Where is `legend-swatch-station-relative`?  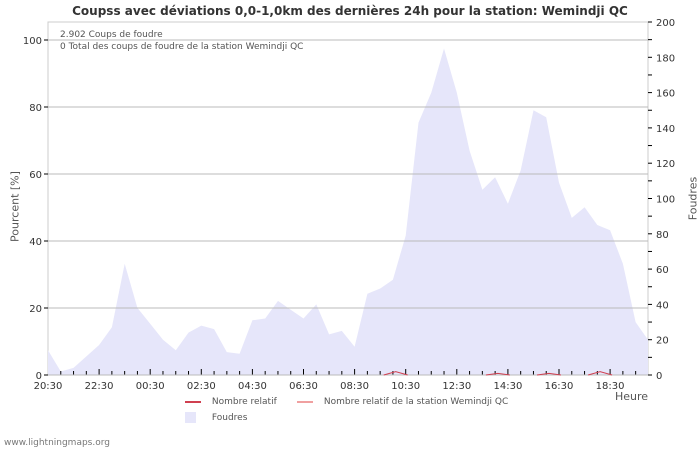 legend-swatch-station-relative is located at coordinates (305, 401).